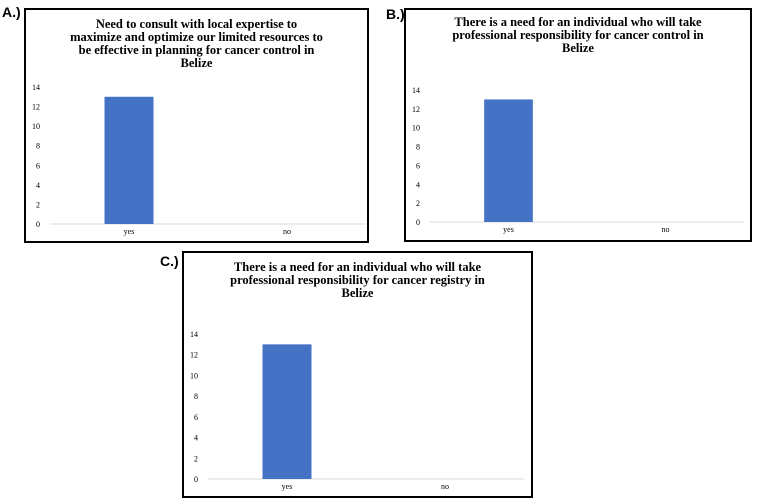 This screenshot has height=504, width=758. What do you see at coordinates (129, 231) in the screenshot?
I see `x-tick-label-a-yes: yes` at bounding box center [129, 231].